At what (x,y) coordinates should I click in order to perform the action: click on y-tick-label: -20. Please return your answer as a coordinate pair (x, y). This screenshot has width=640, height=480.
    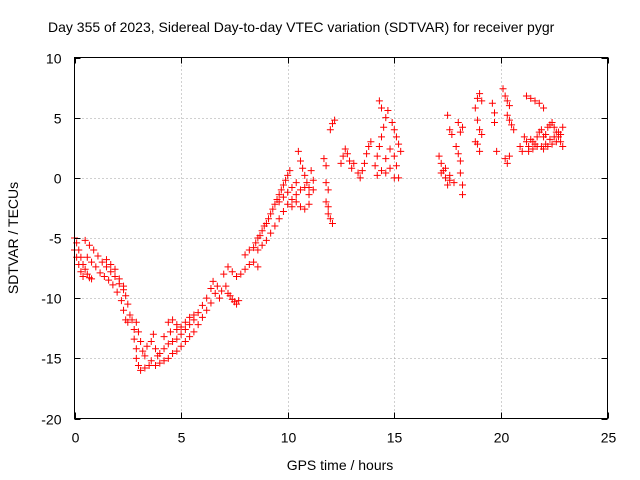
    Looking at the image, I should click on (51, 420).